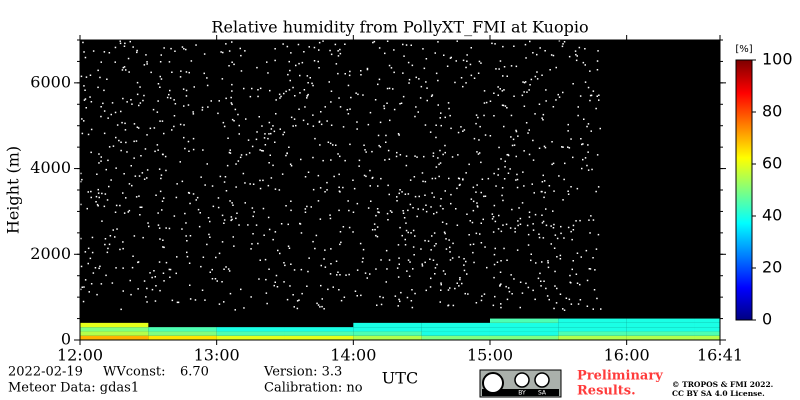  Describe the element at coordinates (777, 59) in the screenshot. I see `colorbar-tick-label: 100` at that location.